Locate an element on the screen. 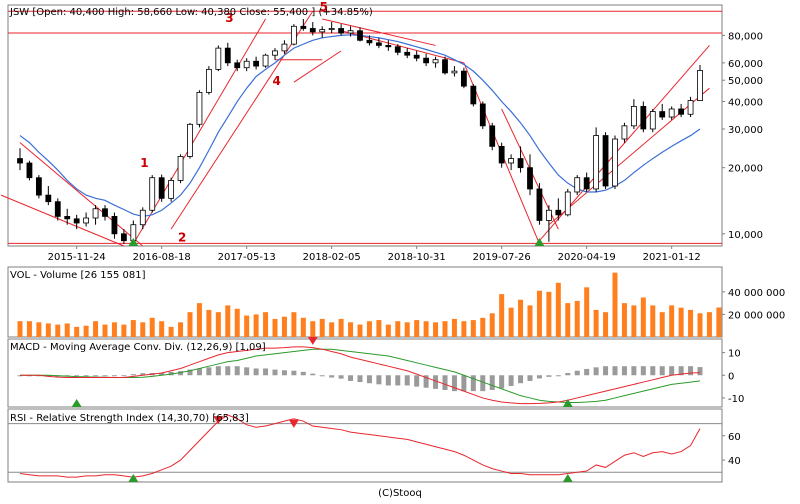  vol-panel-frame is located at coordinates (365, 302).